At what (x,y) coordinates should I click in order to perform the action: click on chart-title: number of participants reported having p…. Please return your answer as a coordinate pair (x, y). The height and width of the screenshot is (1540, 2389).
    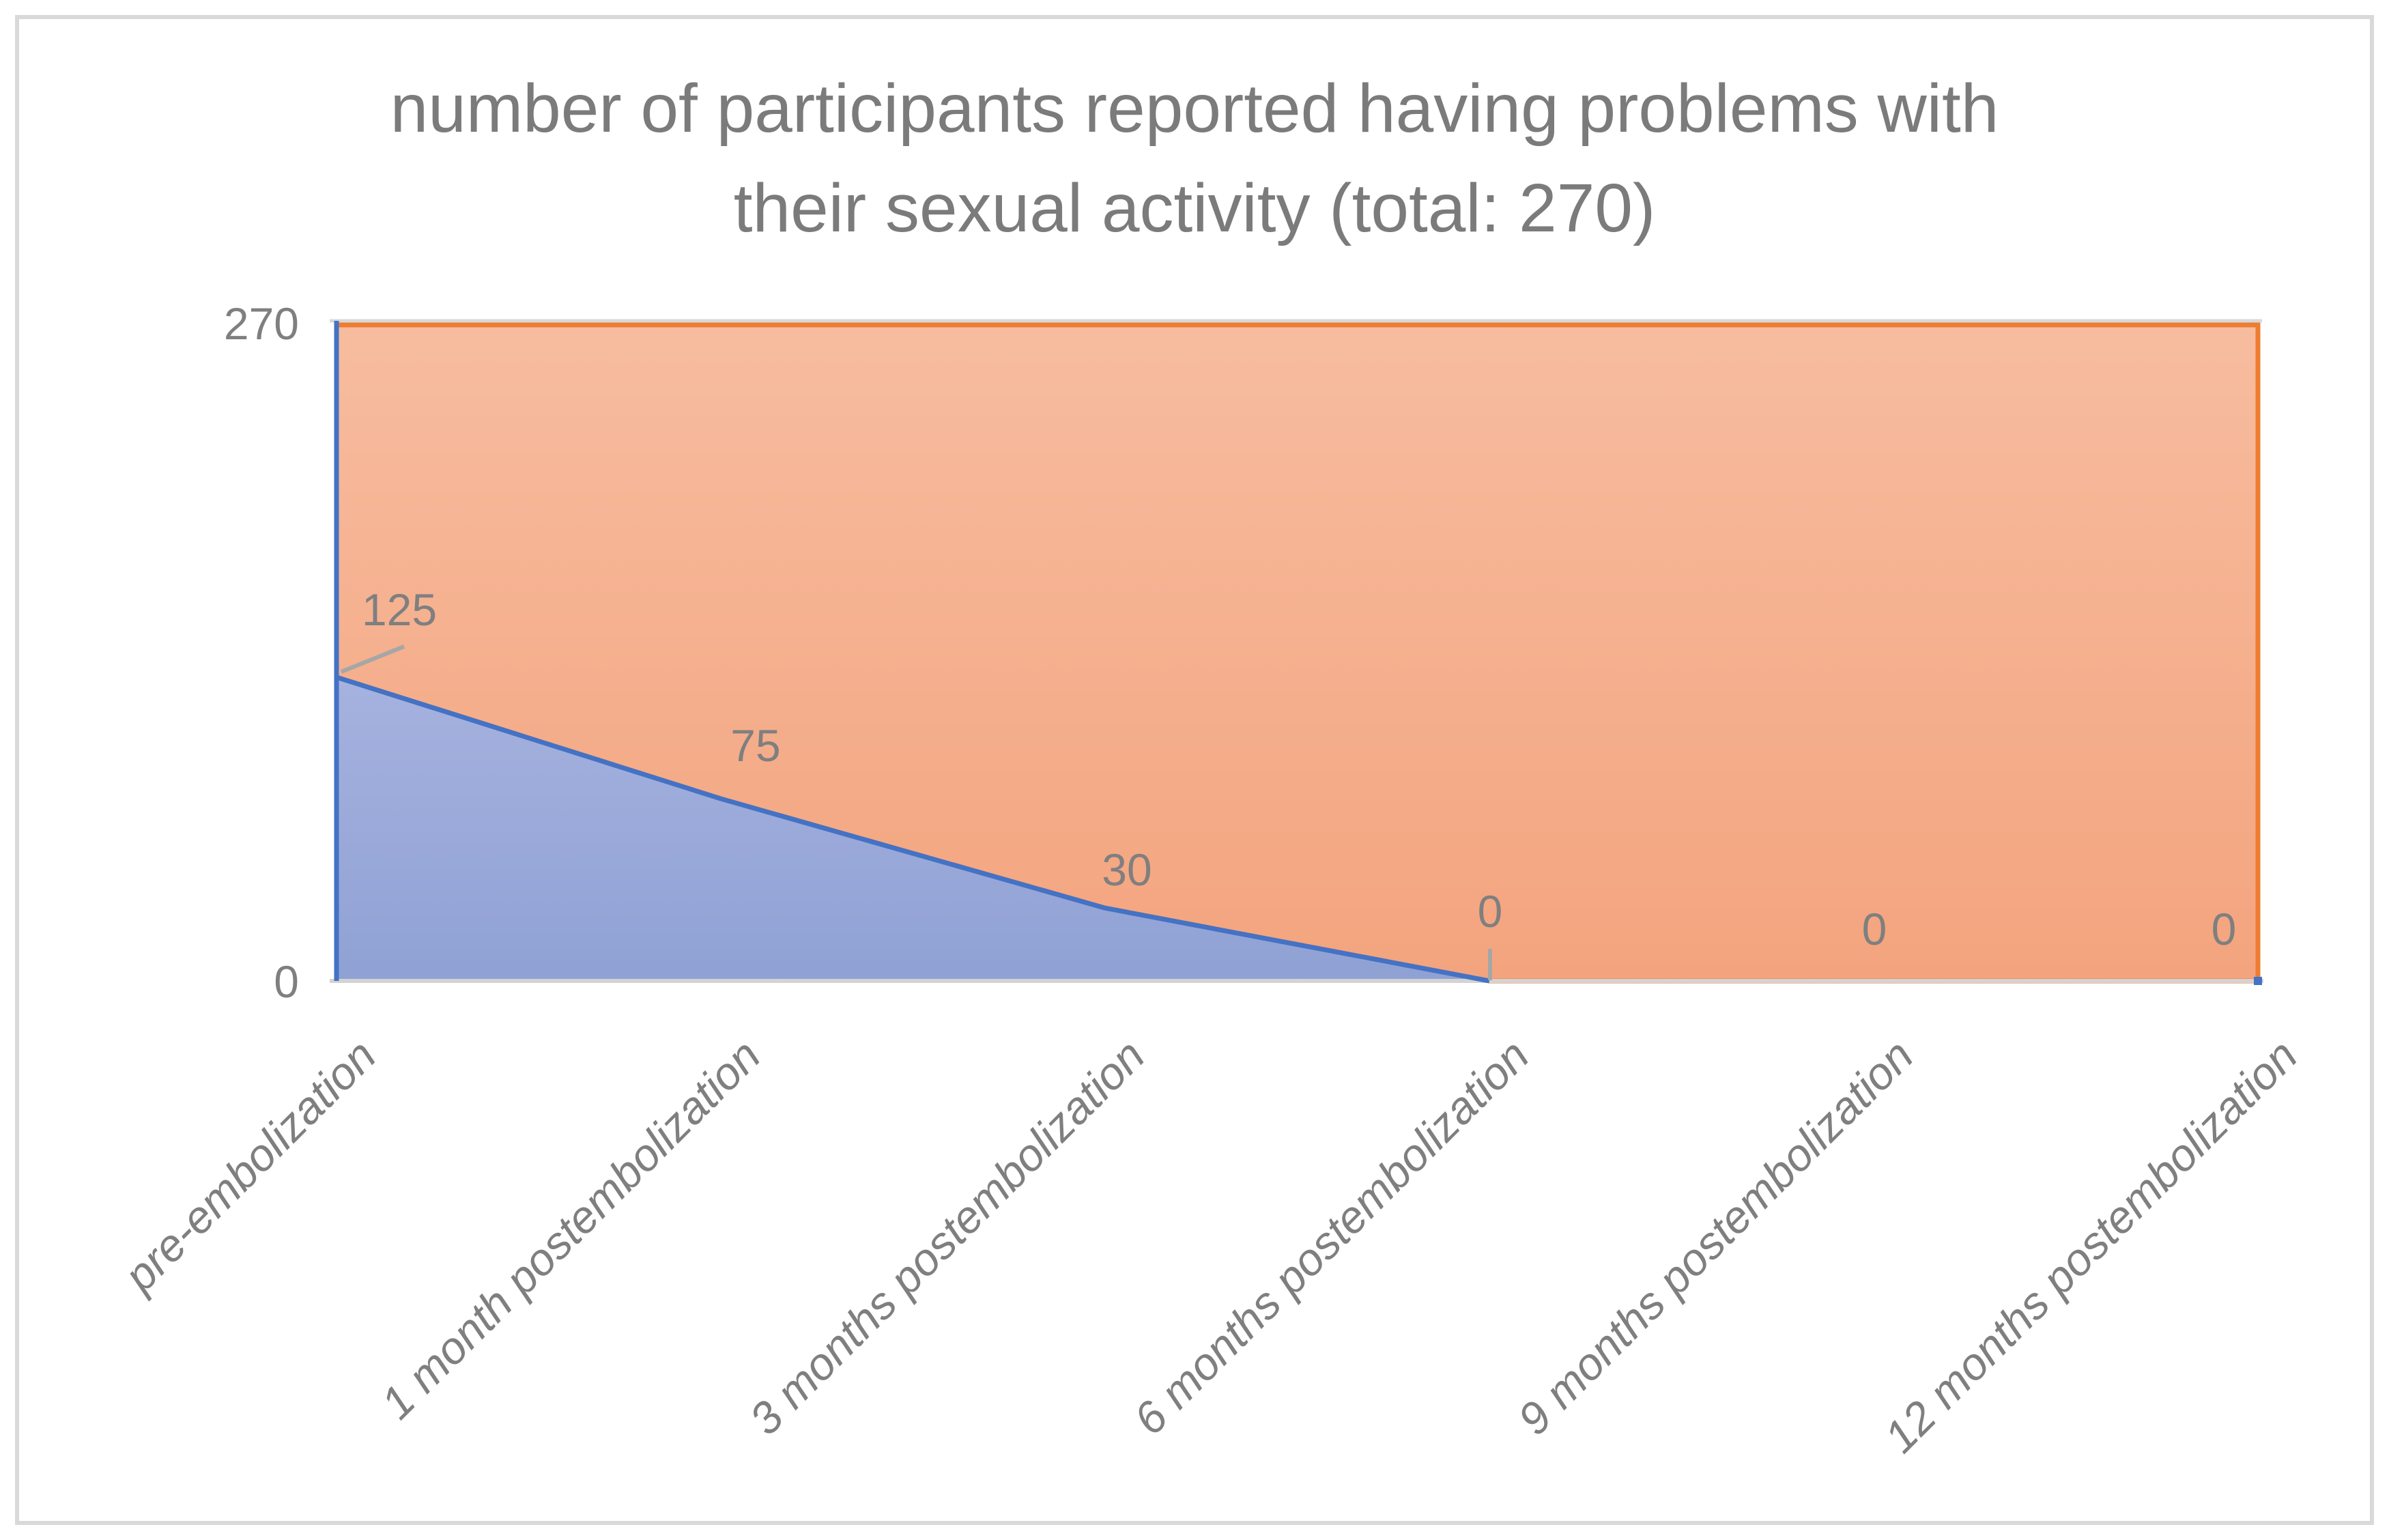
    Looking at the image, I should click on (1194, 158).